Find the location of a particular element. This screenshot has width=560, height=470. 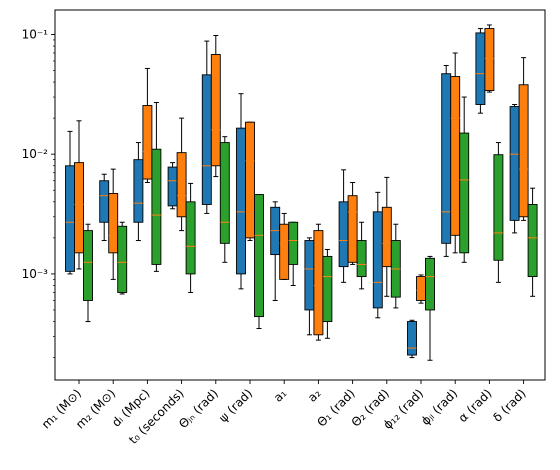

y-tick-label: 10⁻³ is located at coordinates (35, 274).